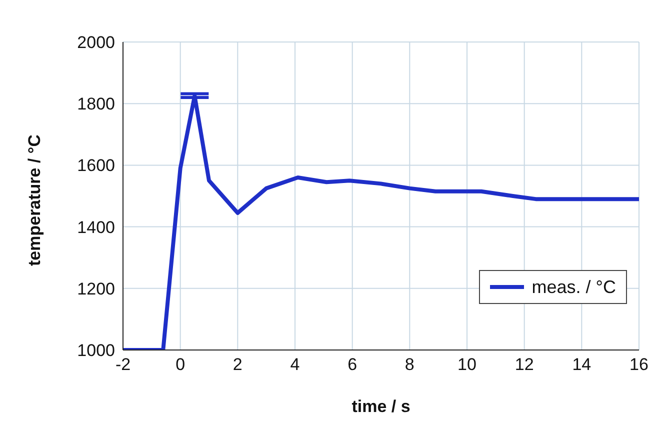 Image resolution: width=661 pixels, height=434 pixels. What do you see at coordinates (409, 364) in the screenshot?
I see `x-tick-label: 8` at bounding box center [409, 364].